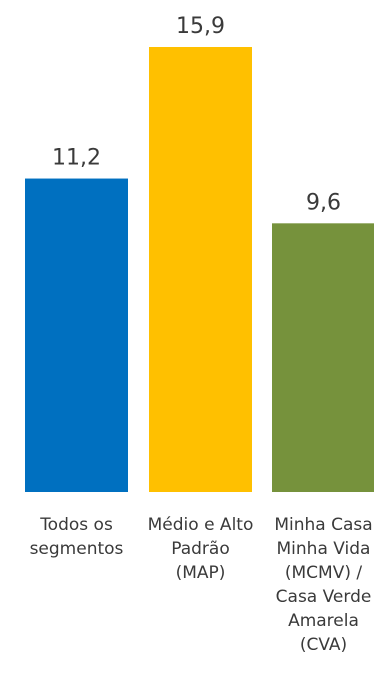  What do you see at coordinates (77, 549) in the screenshot?
I see `category-label-1-line-2: segmentos` at bounding box center [77, 549].